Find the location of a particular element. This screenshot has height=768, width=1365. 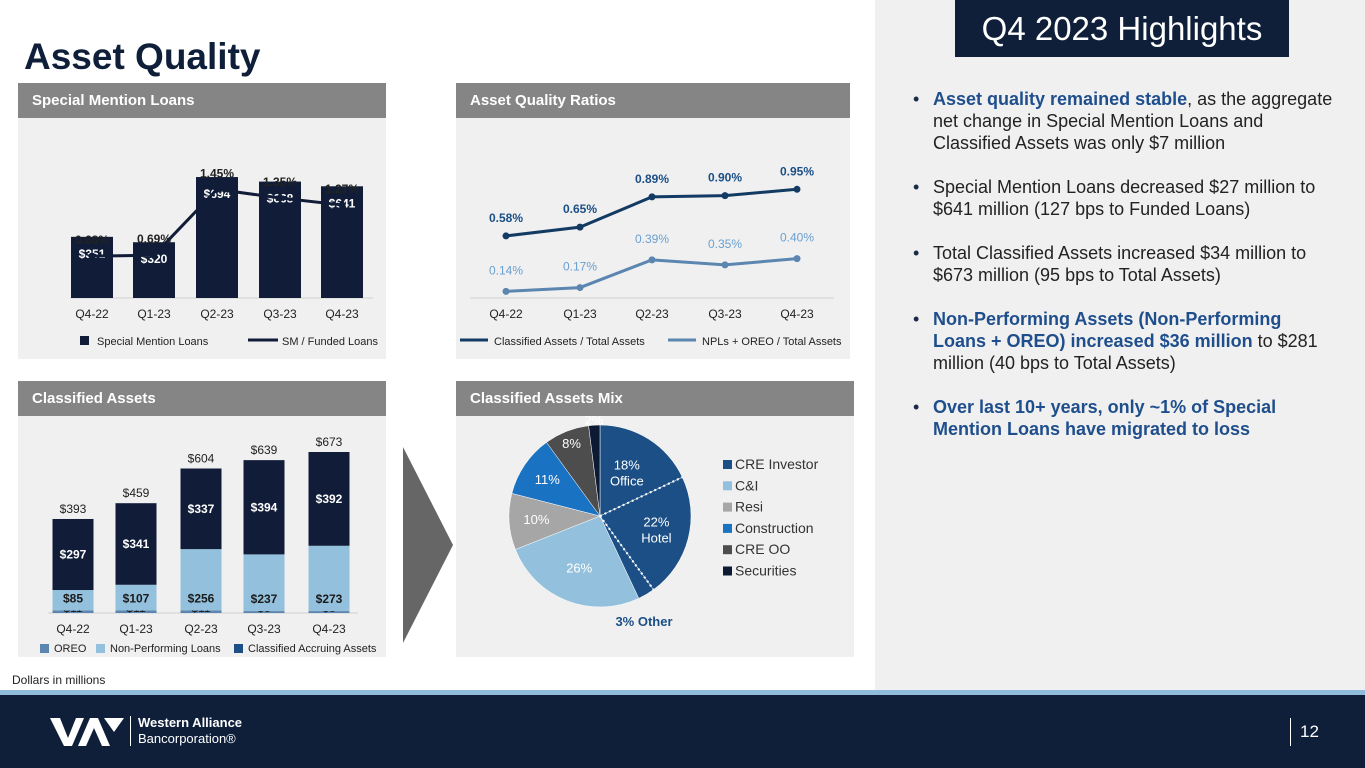

bar-total-label: $673 is located at coordinates (329, 442).